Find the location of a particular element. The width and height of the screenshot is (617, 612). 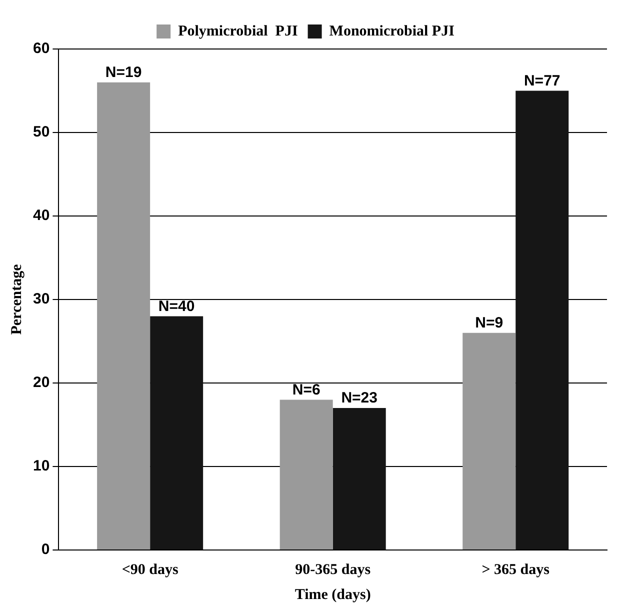

y-tick-label: 60 is located at coordinates (41, 49).